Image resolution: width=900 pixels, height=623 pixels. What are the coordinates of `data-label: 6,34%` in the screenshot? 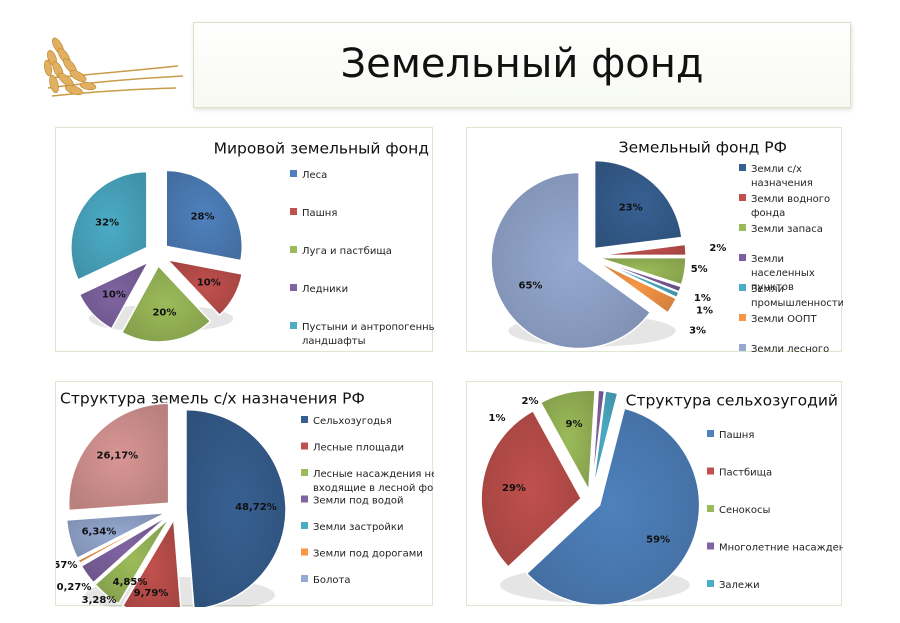 It's located at (99, 532).